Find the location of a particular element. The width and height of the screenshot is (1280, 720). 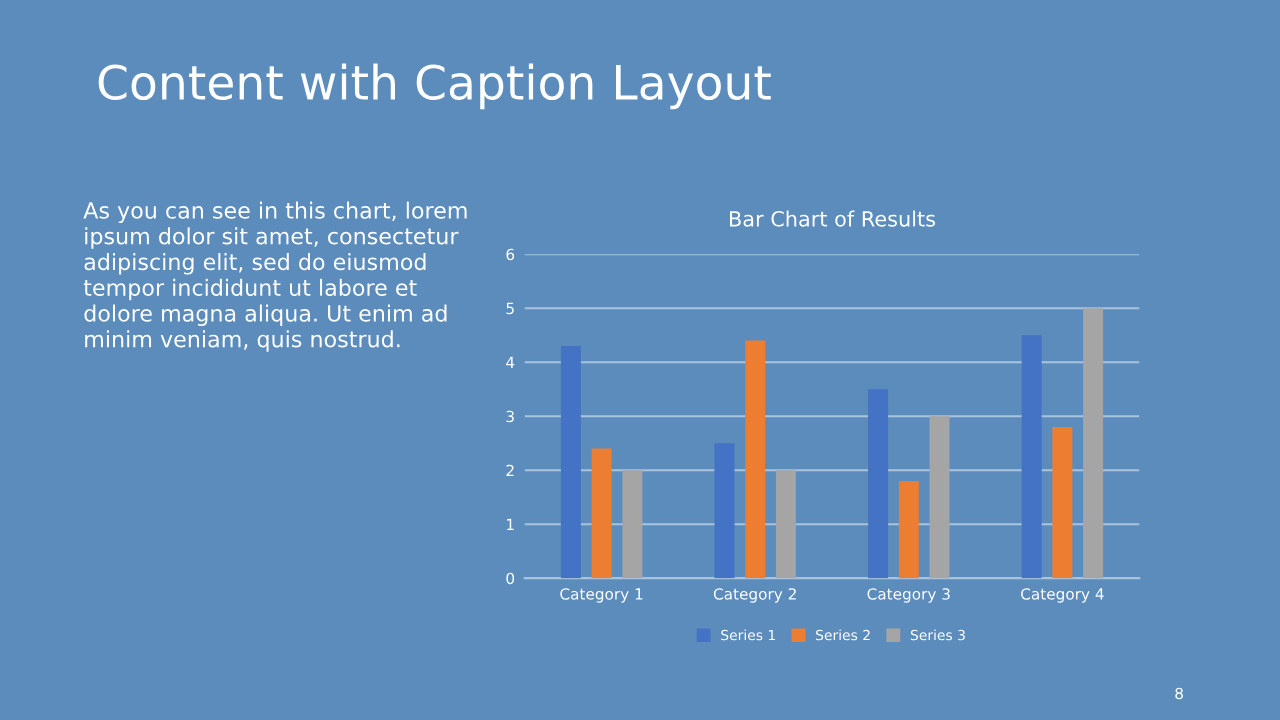

text: As you can see in this chart, lorem ipsum dolor sit amet, consectetur adipiscing elit, sed do eiusmod tempor incididunt ut labore et dolore magna aliqua. Ut enim ad minim veniam, quis nostrud. is located at coordinates (275, 276).